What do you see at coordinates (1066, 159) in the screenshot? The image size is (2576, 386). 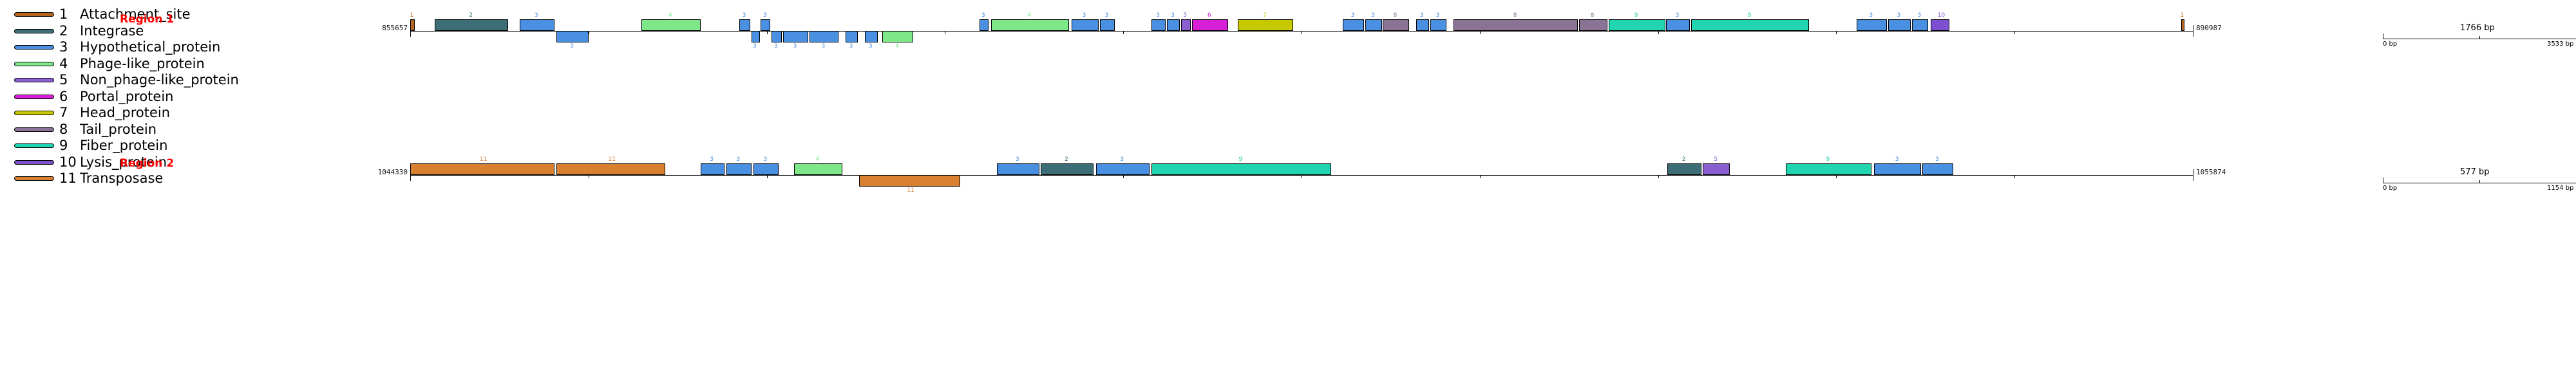 I see `gene-label: 2` at bounding box center [1066, 159].